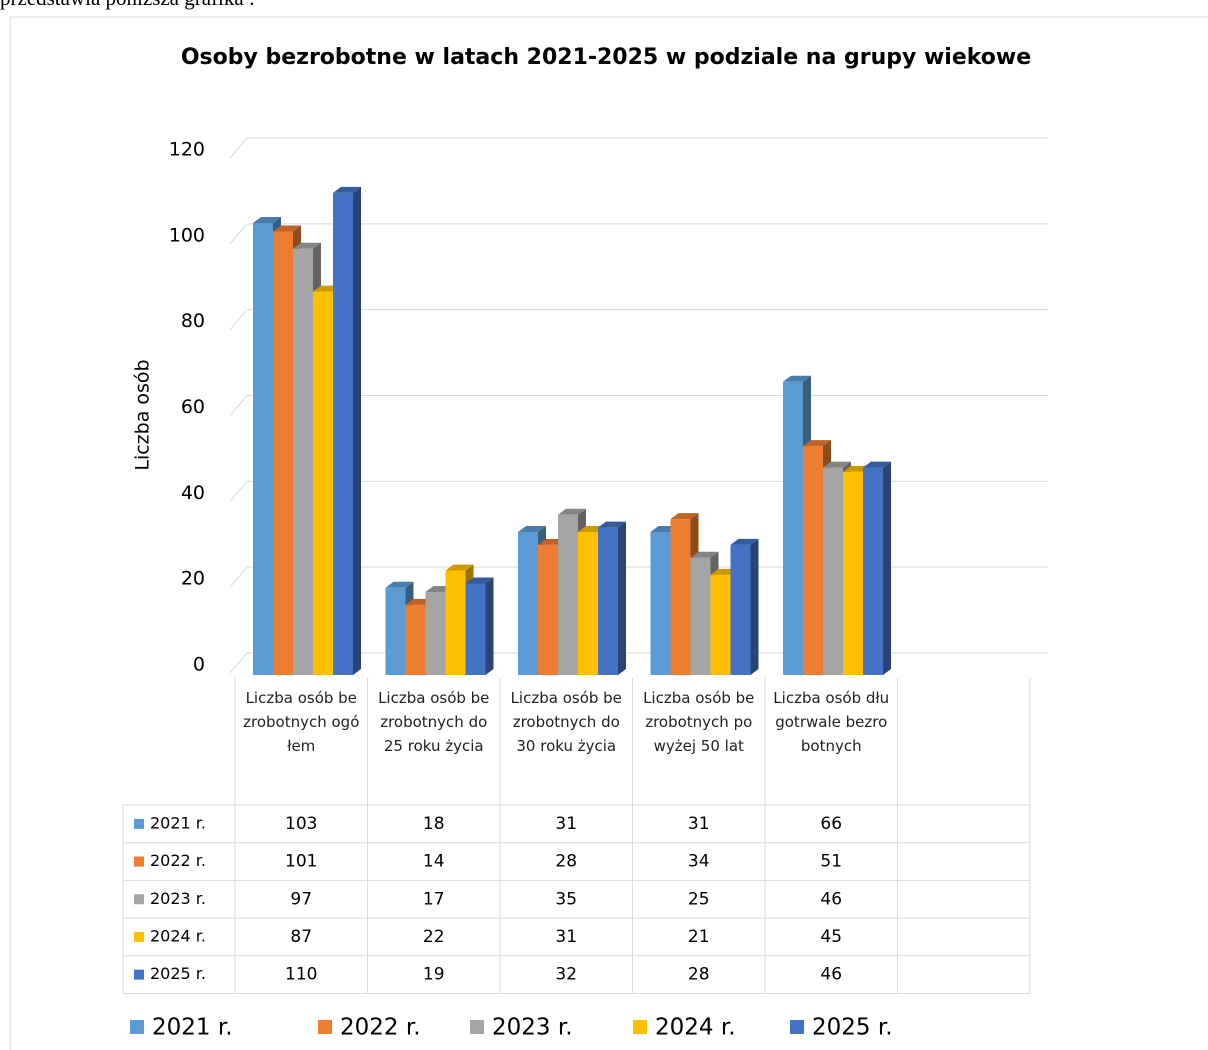 This screenshot has width=1208, height=1050. I want to click on table-value: 34, so click(699, 862).